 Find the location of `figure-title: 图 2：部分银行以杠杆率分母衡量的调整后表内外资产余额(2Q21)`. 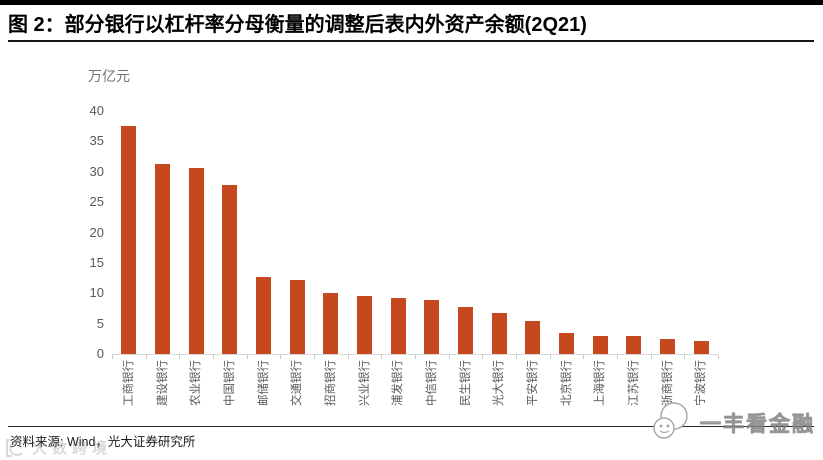

figure-title: 图 2：部分银行以杠杆率分母衡量的调整后表内外资产余额(2Q21) is located at coordinates (297, 25).